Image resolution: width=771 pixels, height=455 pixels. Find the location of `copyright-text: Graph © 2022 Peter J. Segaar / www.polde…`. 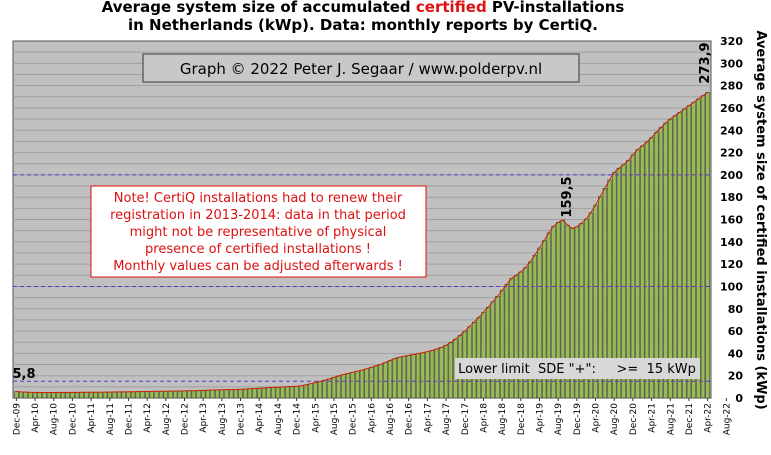

copyright-text: Graph © 2022 Peter J. Segaar / www.polde… is located at coordinates (361, 69).